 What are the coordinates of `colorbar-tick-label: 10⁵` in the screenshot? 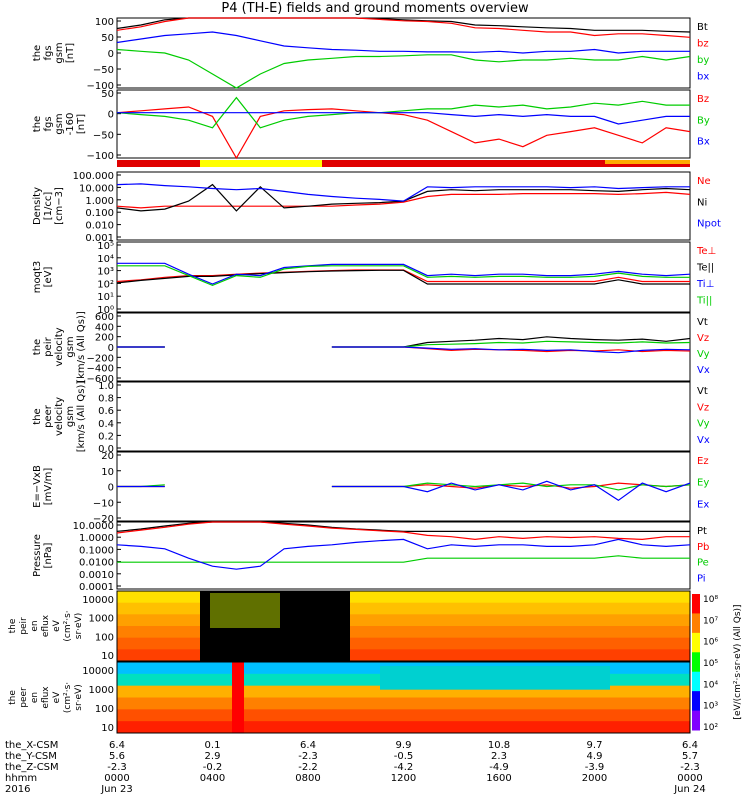 It's located at (710, 664).